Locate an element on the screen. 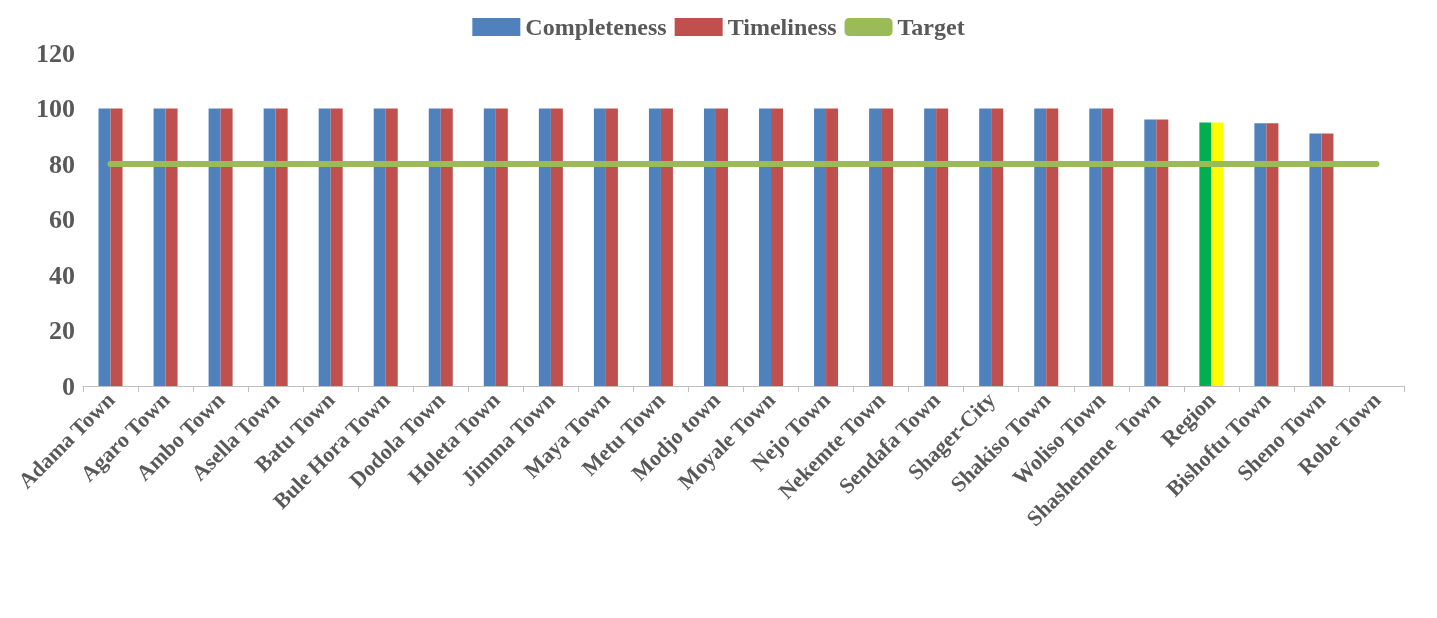  legend-label: Completeness is located at coordinates (596, 27).